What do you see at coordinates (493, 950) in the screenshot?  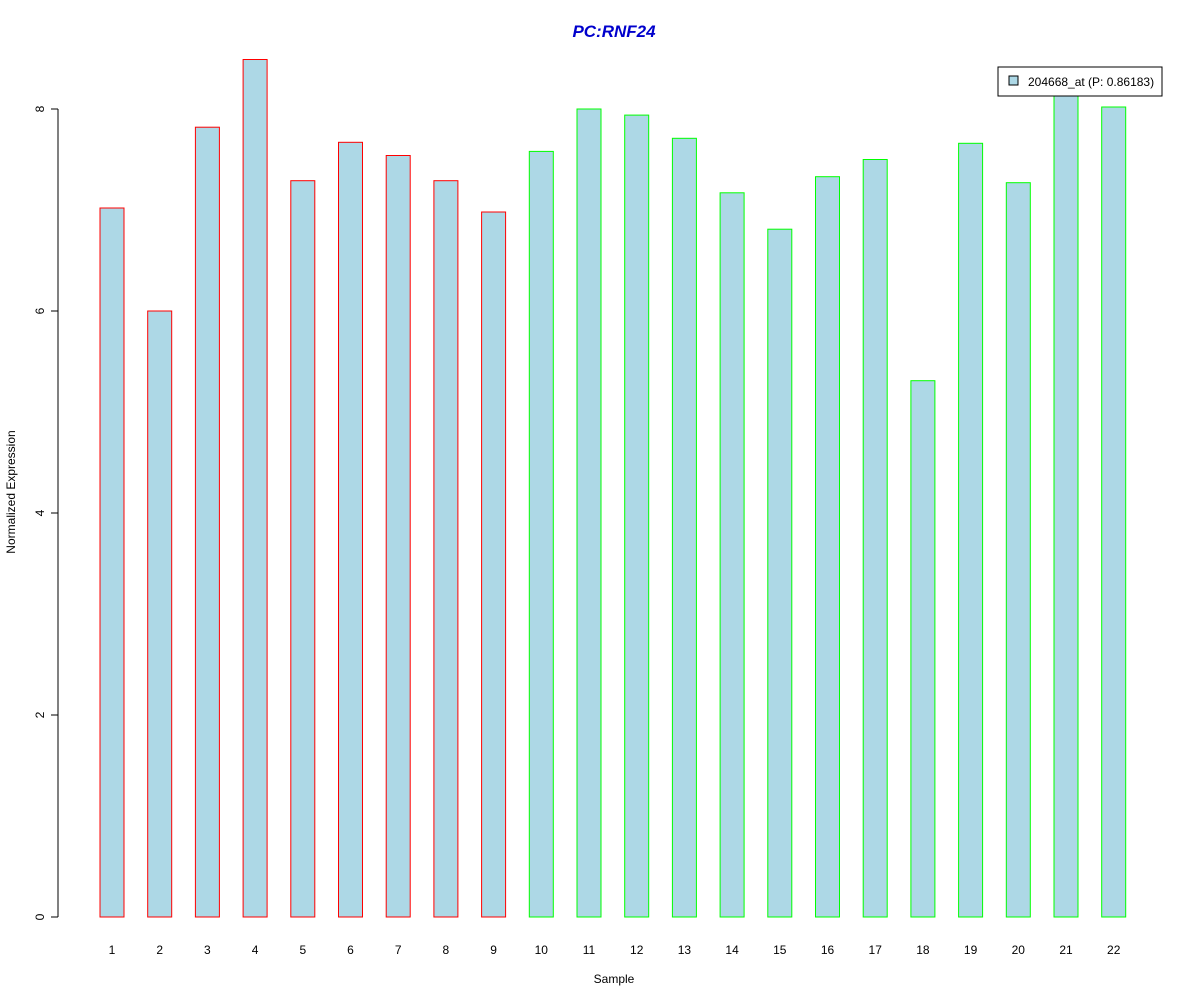 I see `x-tick-label: 9` at bounding box center [493, 950].